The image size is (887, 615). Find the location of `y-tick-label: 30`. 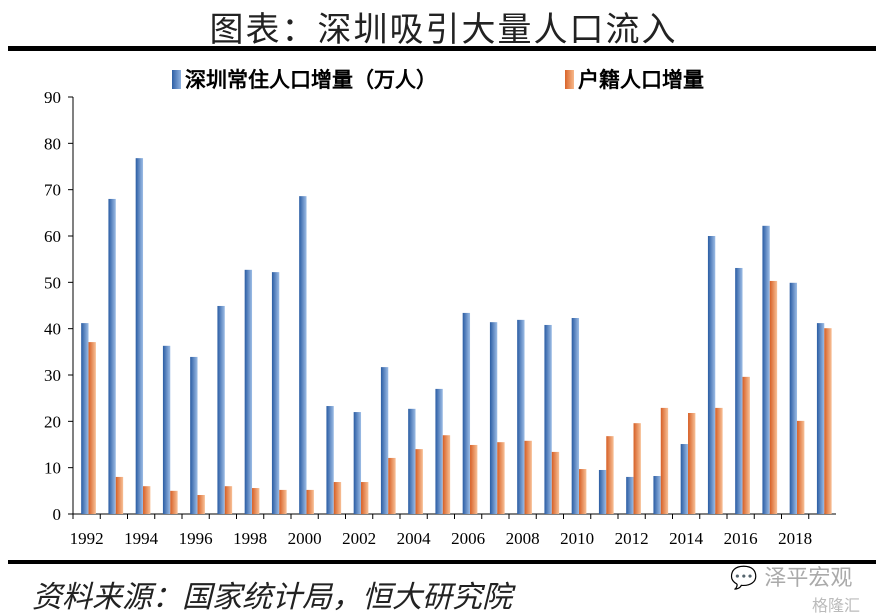

y-tick-label: 30 is located at coordinates (52, 375).